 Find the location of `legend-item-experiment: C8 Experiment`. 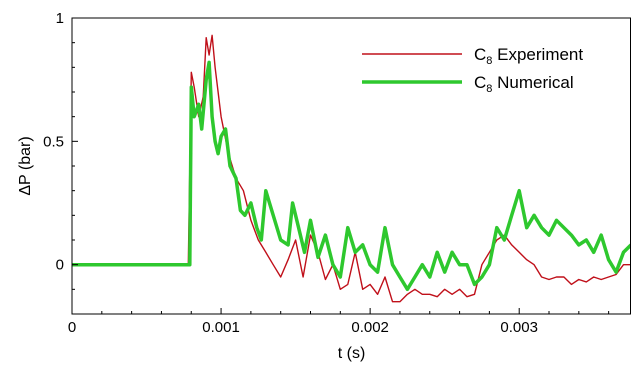

legend-item-experiment: C8 Experiment is located at coordinates (472, 56).